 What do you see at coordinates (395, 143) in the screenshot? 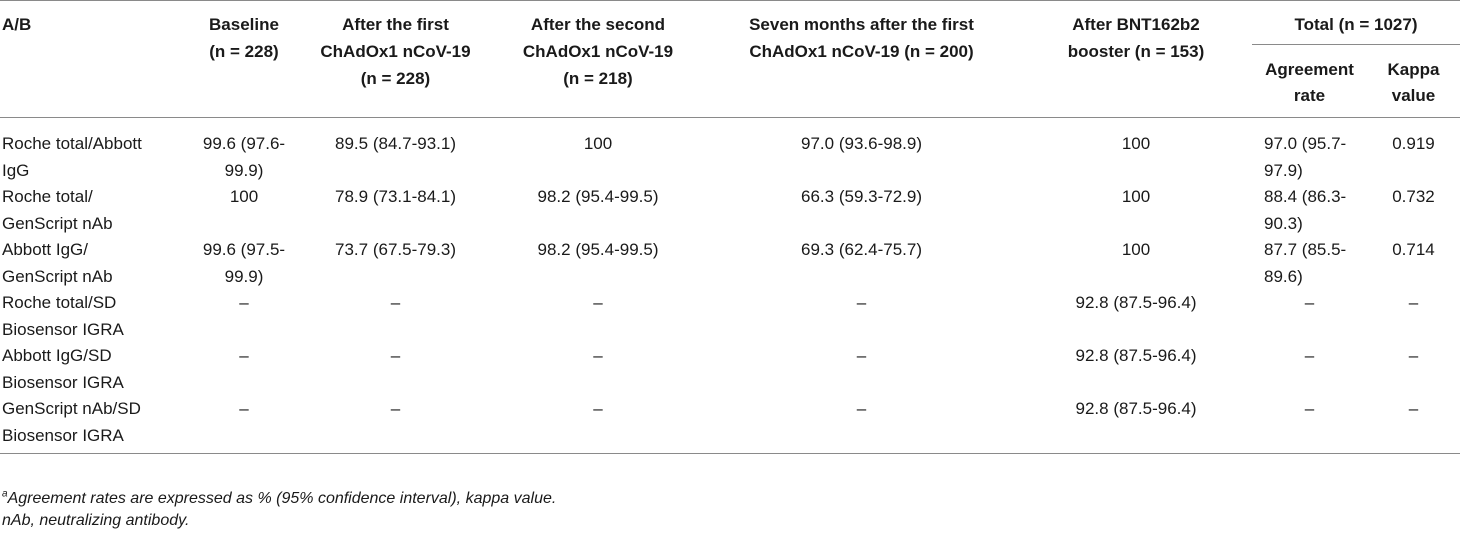
I see `cell-first: 89.5 (84.7-93.1)` at bounding box center [395, 143].